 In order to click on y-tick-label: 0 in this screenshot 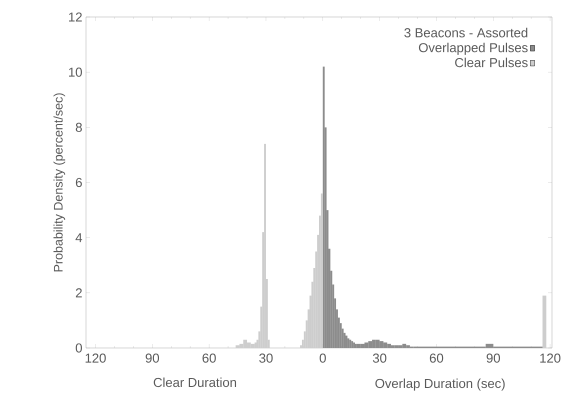, I will do `click(79, 348)`.